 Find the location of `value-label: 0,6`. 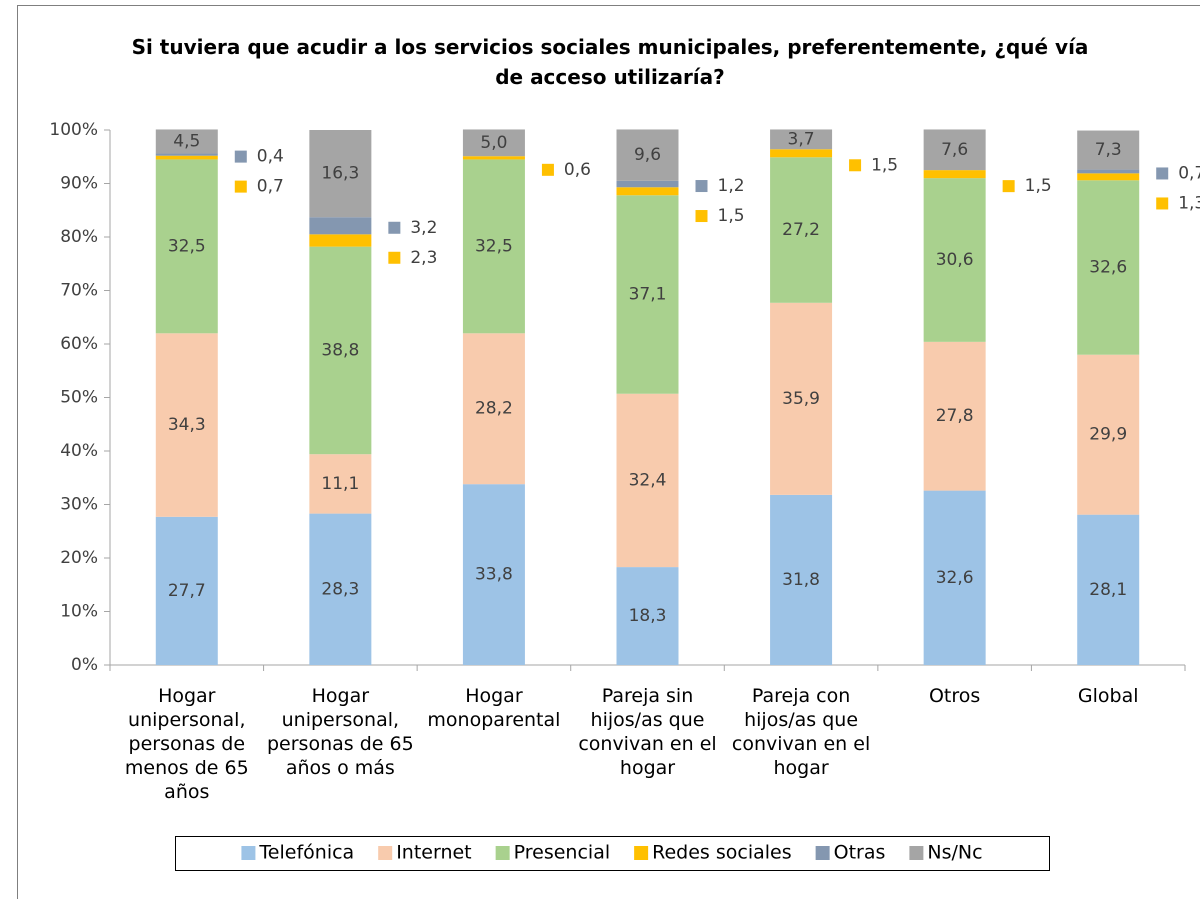

value-label: 0,6 is located at coordinates (577, 170).